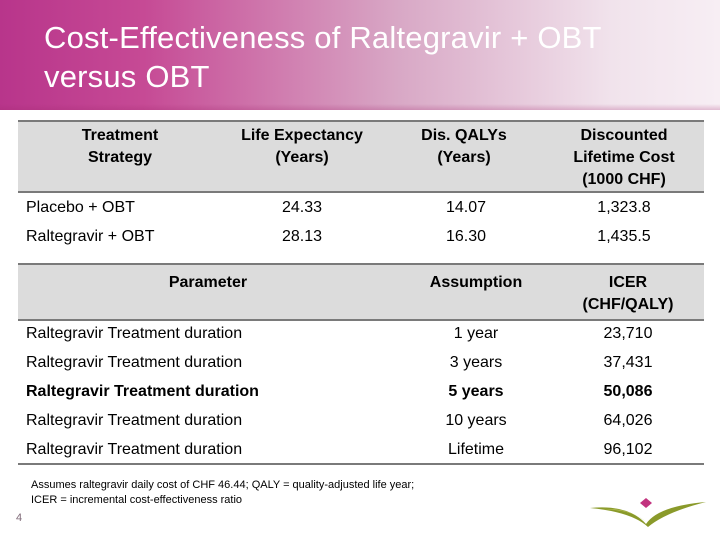  What do you see at coordinates (624, 135) in the screenshot?
I see `header-text: Discounted` at bounding box center [624, 135].